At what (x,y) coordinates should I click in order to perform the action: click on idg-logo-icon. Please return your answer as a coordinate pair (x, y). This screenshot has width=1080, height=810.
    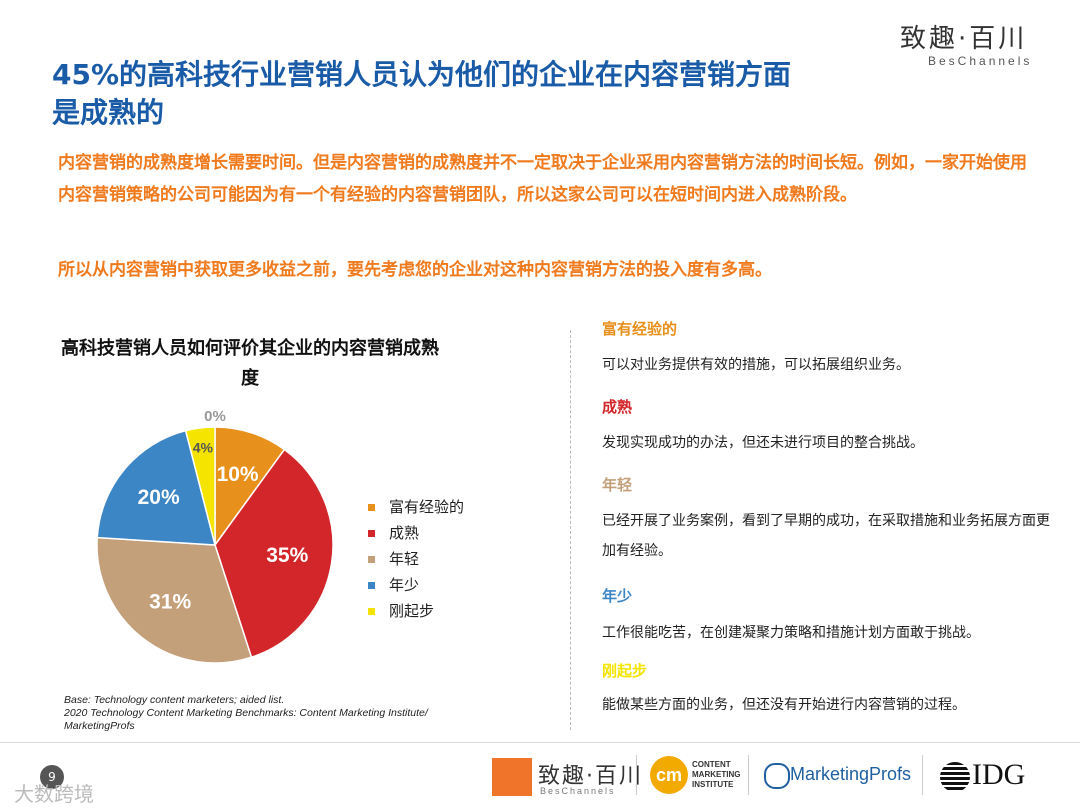
    Looking at the image, I should click on (955, 777).